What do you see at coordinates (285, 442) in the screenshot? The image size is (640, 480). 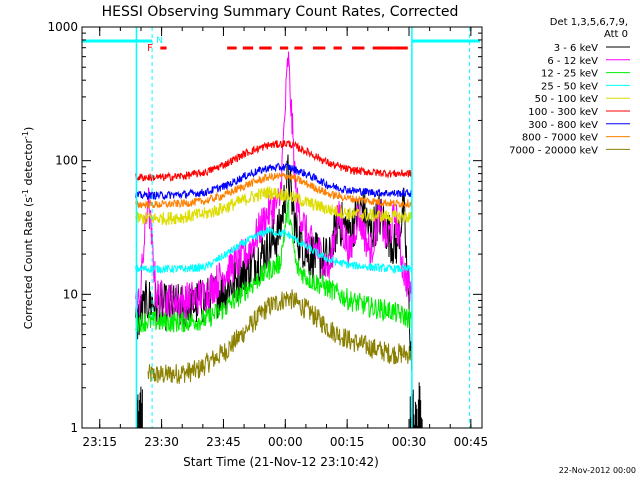 I see `x-tick-label-3: 00:00` at bounding box center [285, 442].